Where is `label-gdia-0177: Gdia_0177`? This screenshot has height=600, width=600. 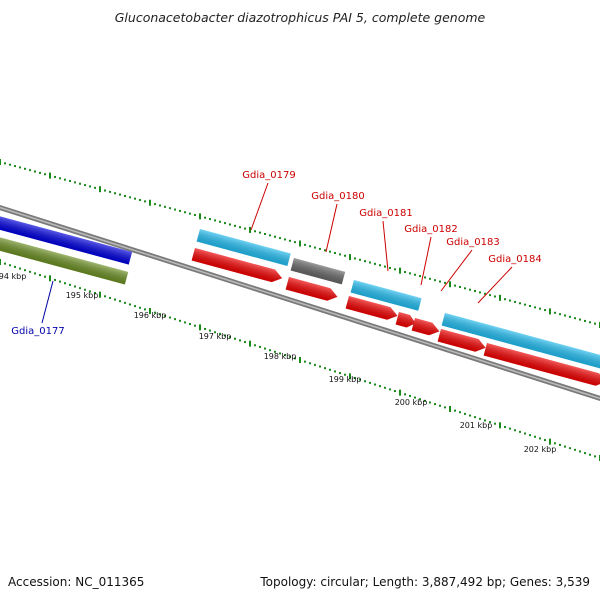
label-gdia-0177: Gdia_0177 is located at coordinates (37, 331).